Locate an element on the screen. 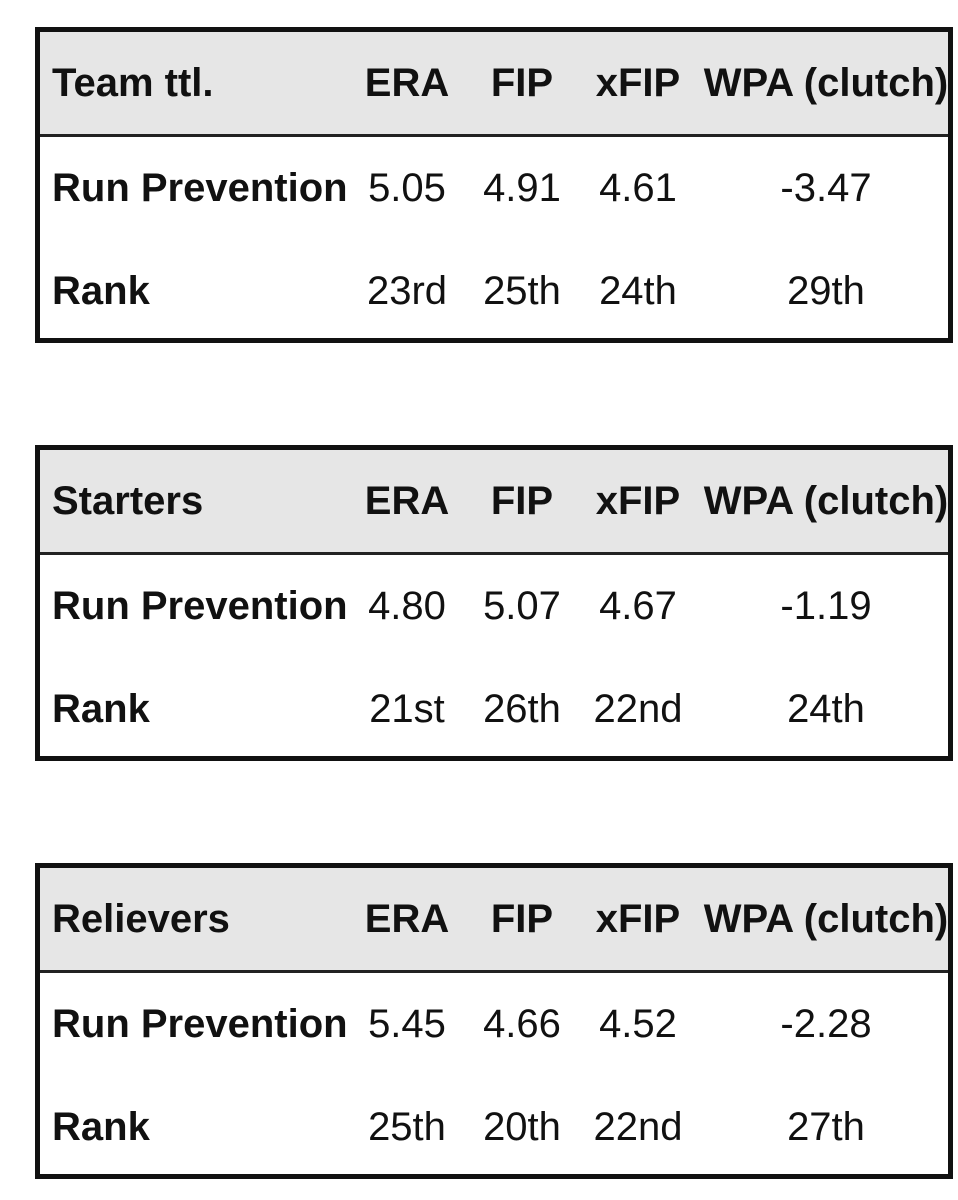 This screenshot has height=1200, width=958. table-row: Rank 25th 20th 22nd 27th is located at coordinates (494, 1127).